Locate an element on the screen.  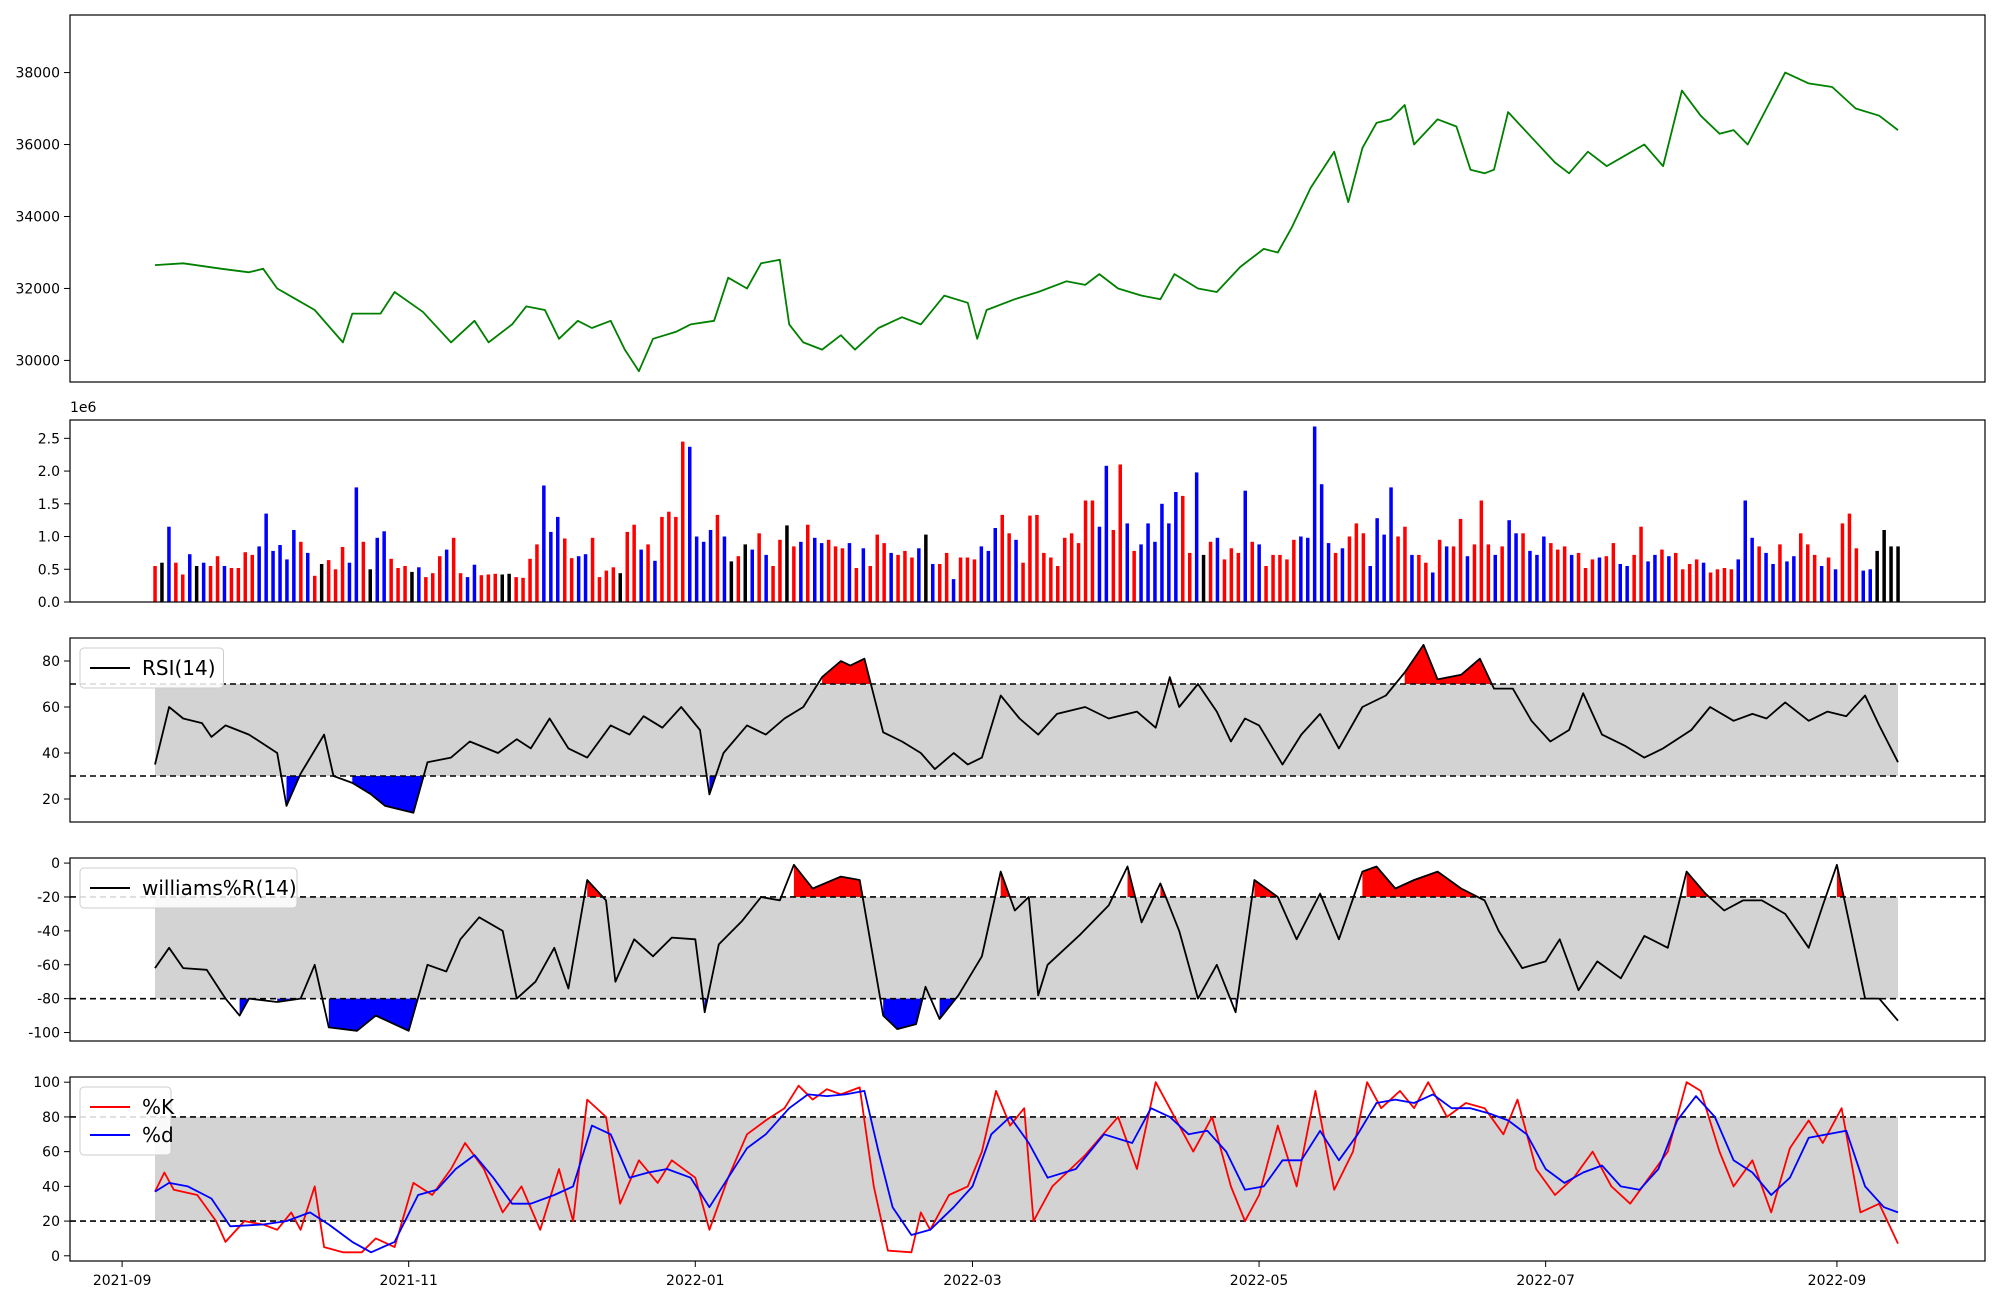
stochastic-panel: 0 20 40 60 80 100 %K %d is located at coordinates (1009, 1170).